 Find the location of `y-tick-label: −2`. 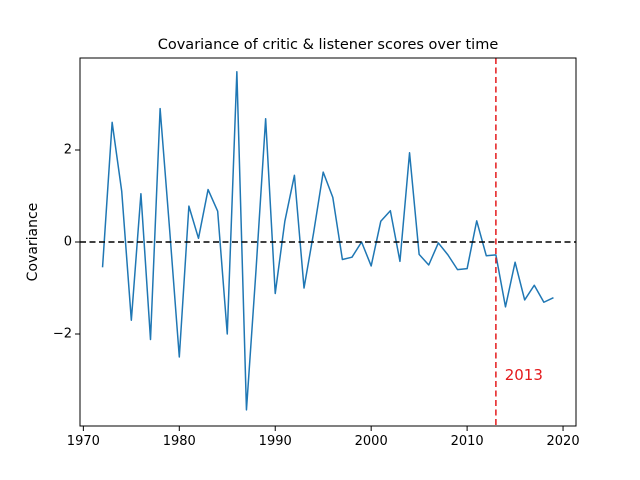

y-tick-label: −2 is located at coordinates (62, 334).